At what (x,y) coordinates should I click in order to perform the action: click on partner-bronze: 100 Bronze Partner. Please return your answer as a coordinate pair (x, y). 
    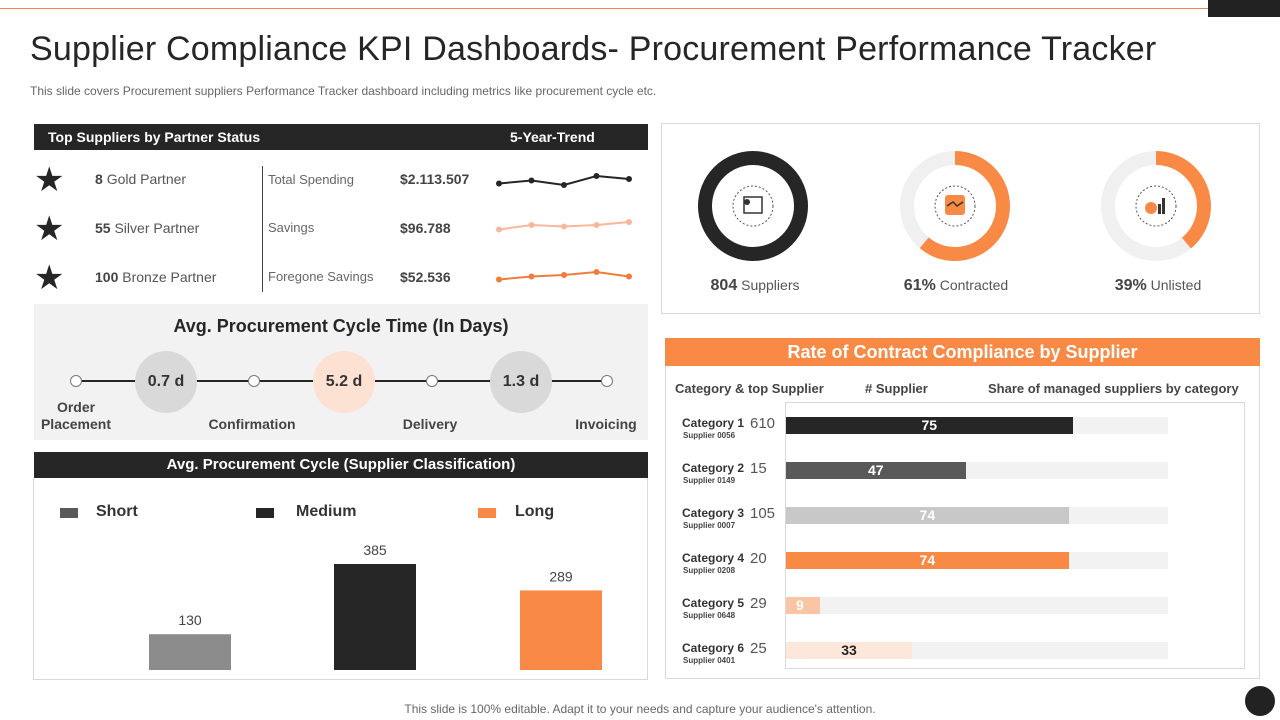
    Looking at the image, I should click on (156, 277).